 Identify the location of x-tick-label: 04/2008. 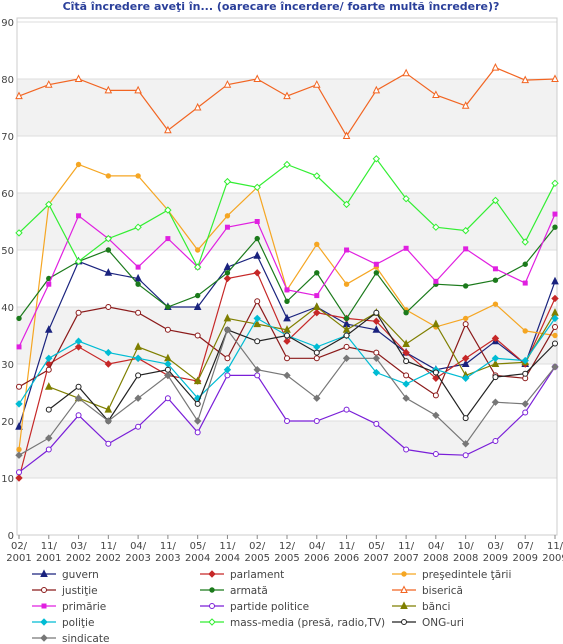
(435, 552).